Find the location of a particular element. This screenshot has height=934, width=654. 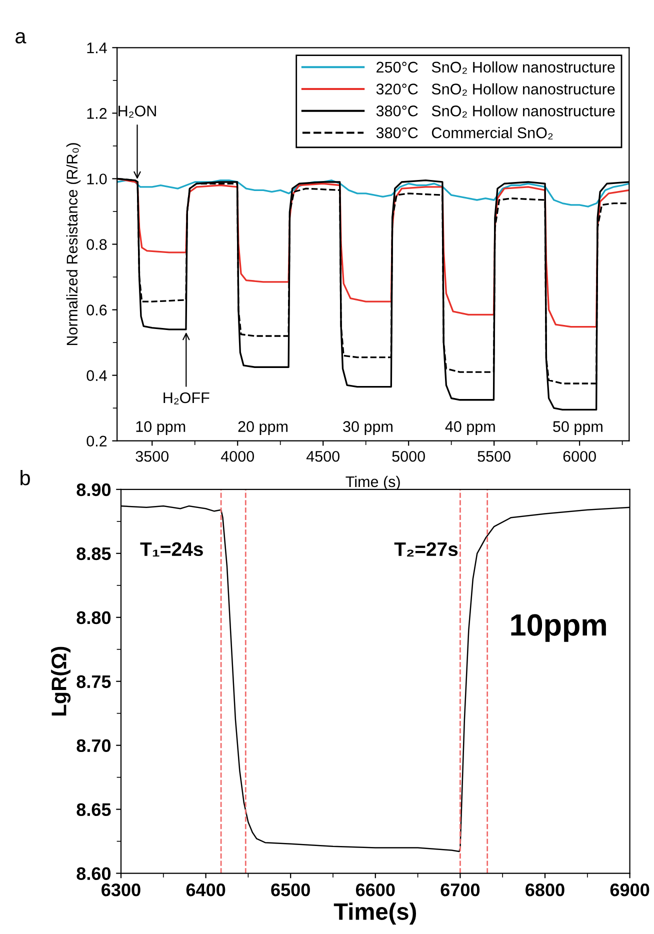

x-axis-title: Time (s) is located at coordinates (373, 483).